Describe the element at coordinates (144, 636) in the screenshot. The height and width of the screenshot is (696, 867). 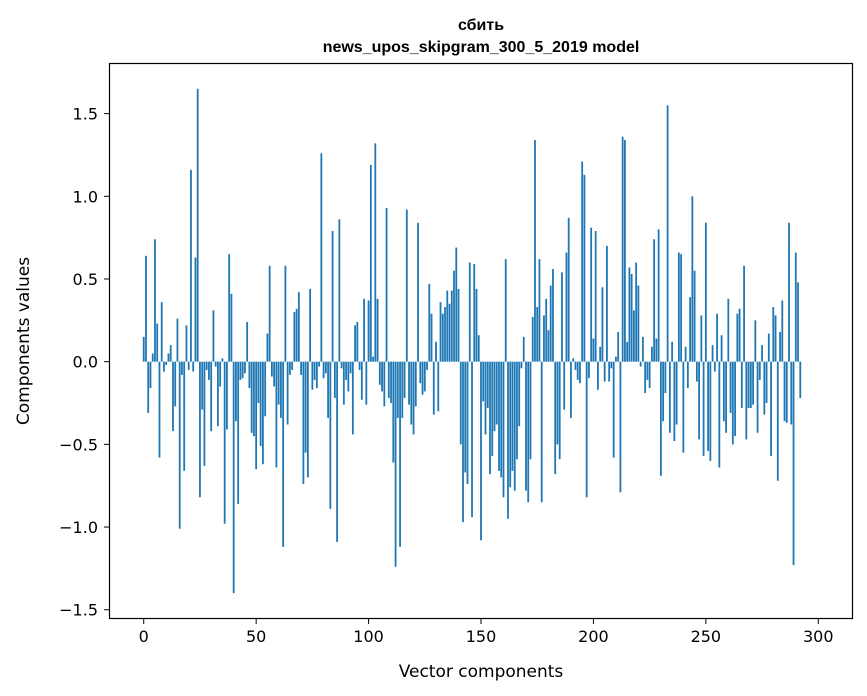
I see `x-tick-label: 0` at that location.